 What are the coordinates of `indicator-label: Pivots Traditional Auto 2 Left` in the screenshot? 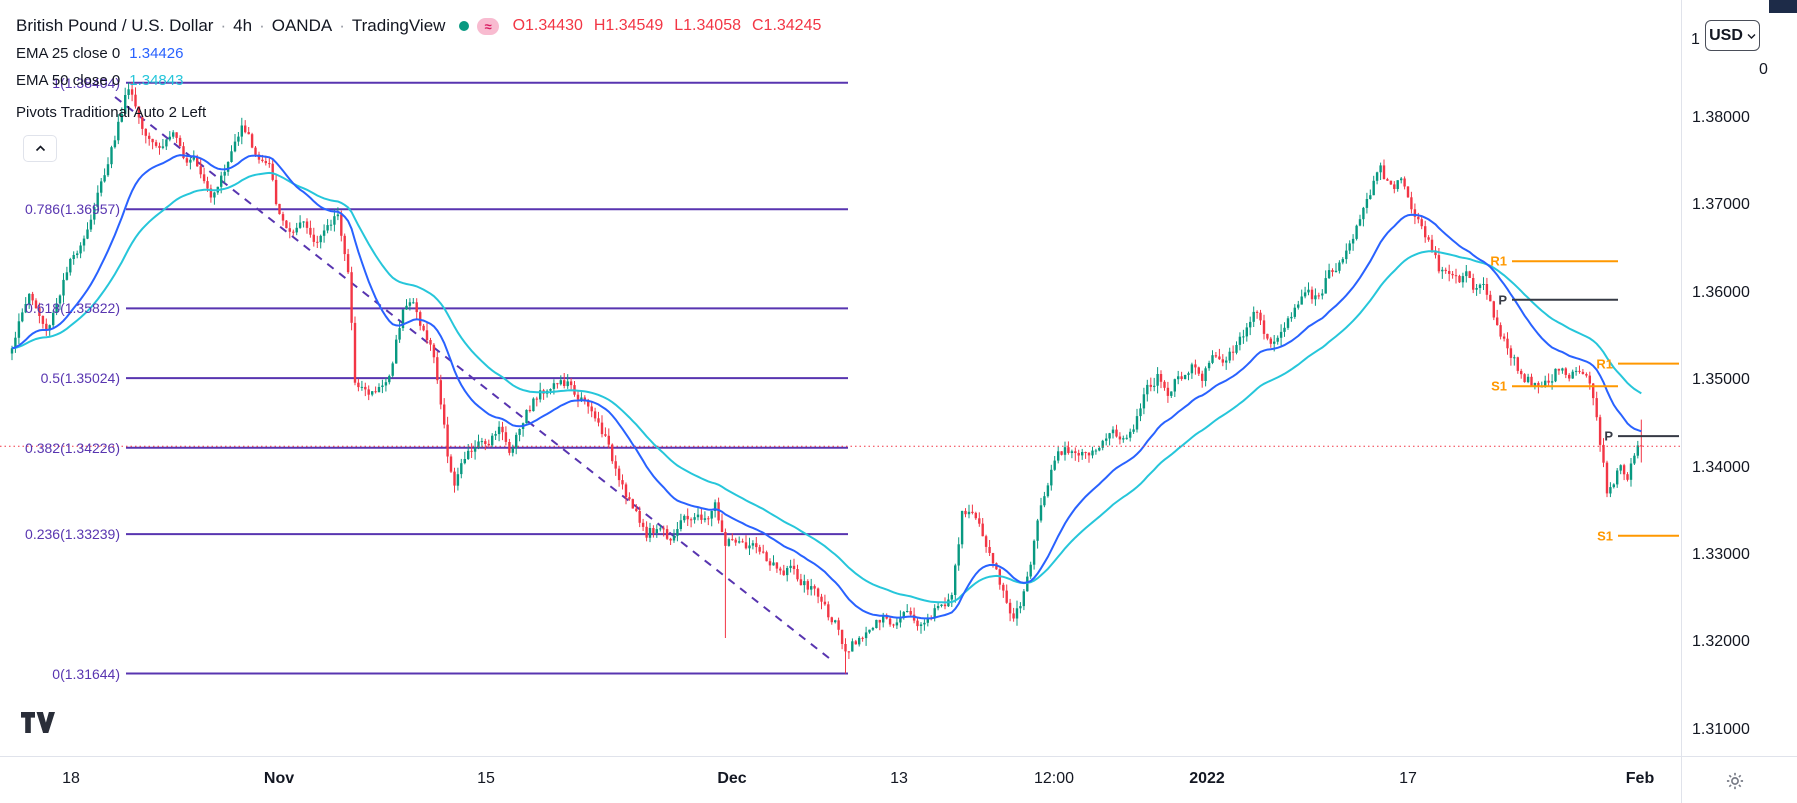 It's located at (111, 112).